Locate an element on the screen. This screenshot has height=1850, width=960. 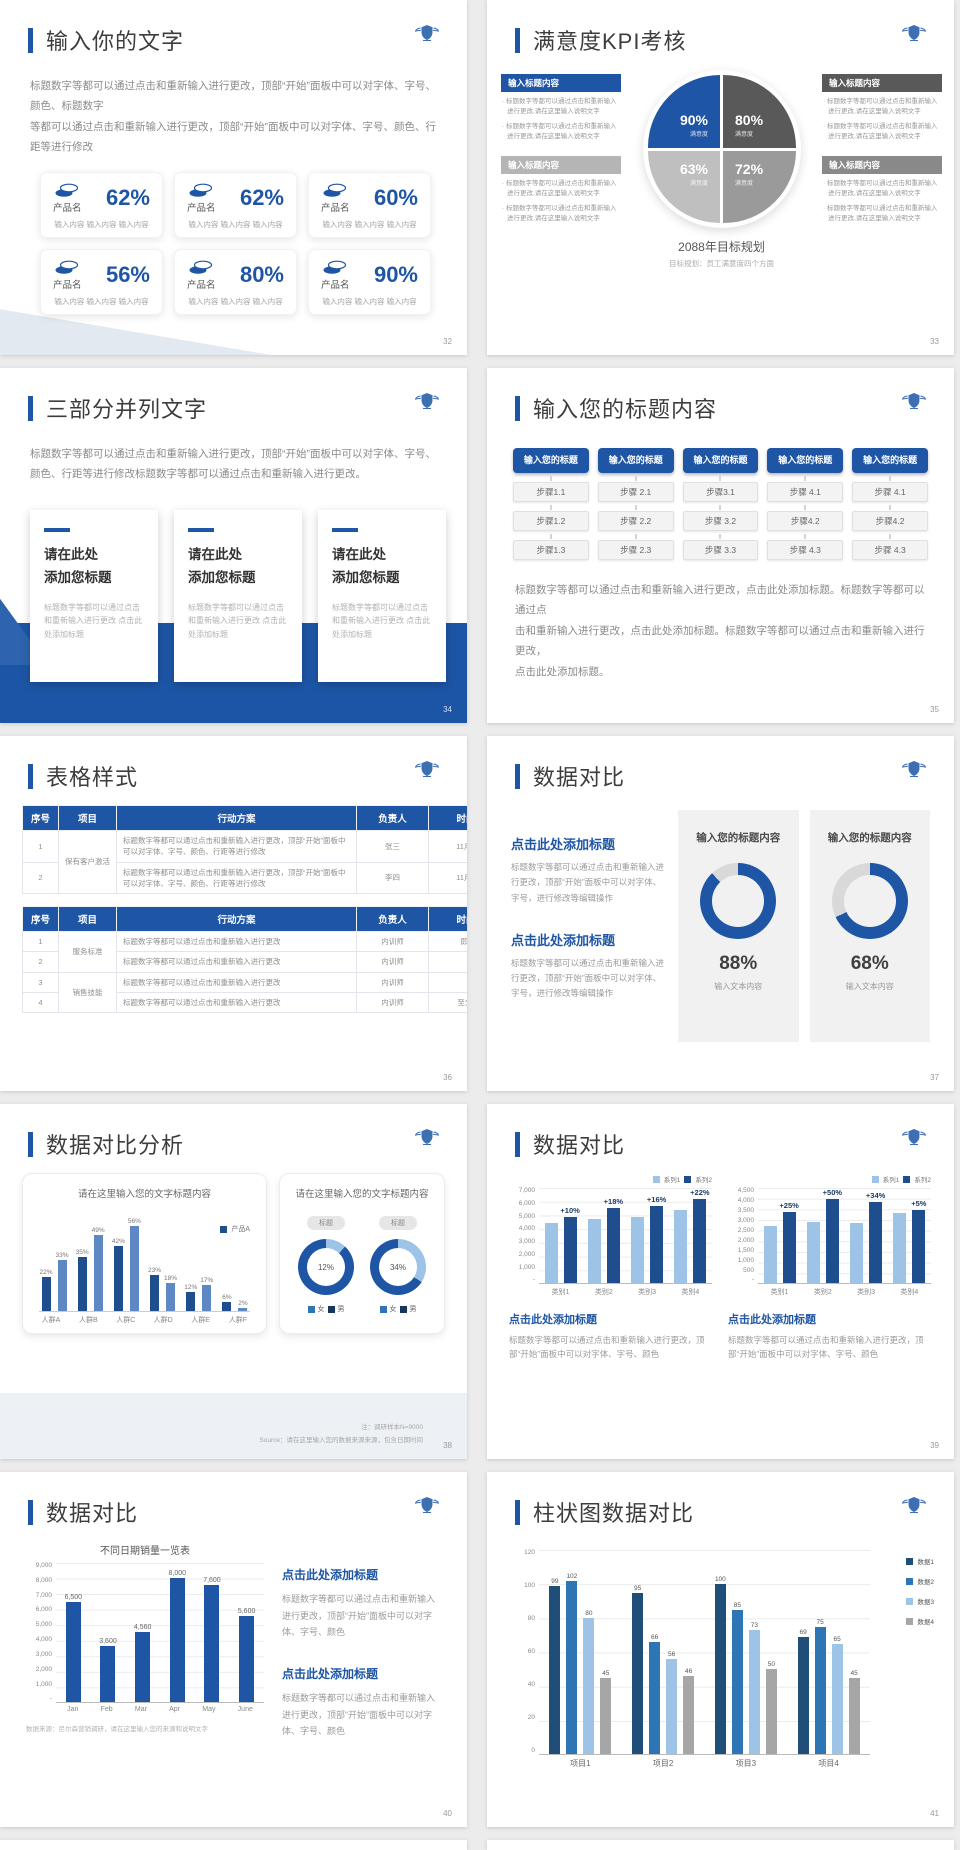
bar-value: 50 is located at coordinates (771, 1664).